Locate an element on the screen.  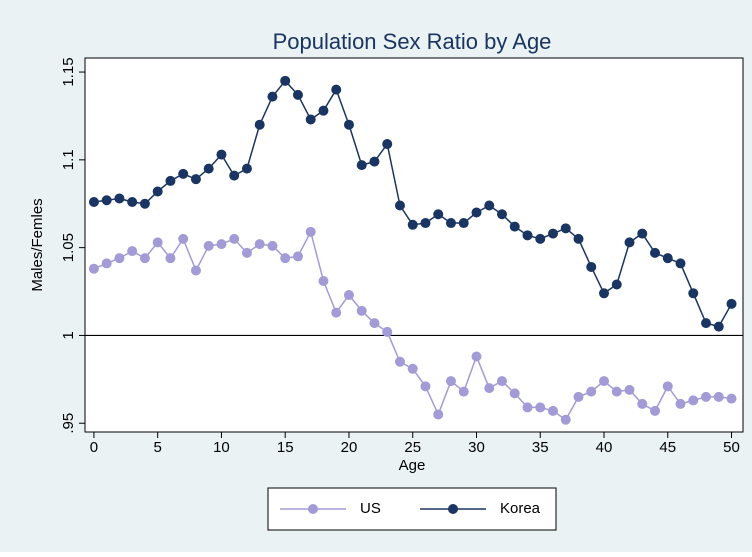
x-tick-label: 40 is located at coordinates (604, 447).